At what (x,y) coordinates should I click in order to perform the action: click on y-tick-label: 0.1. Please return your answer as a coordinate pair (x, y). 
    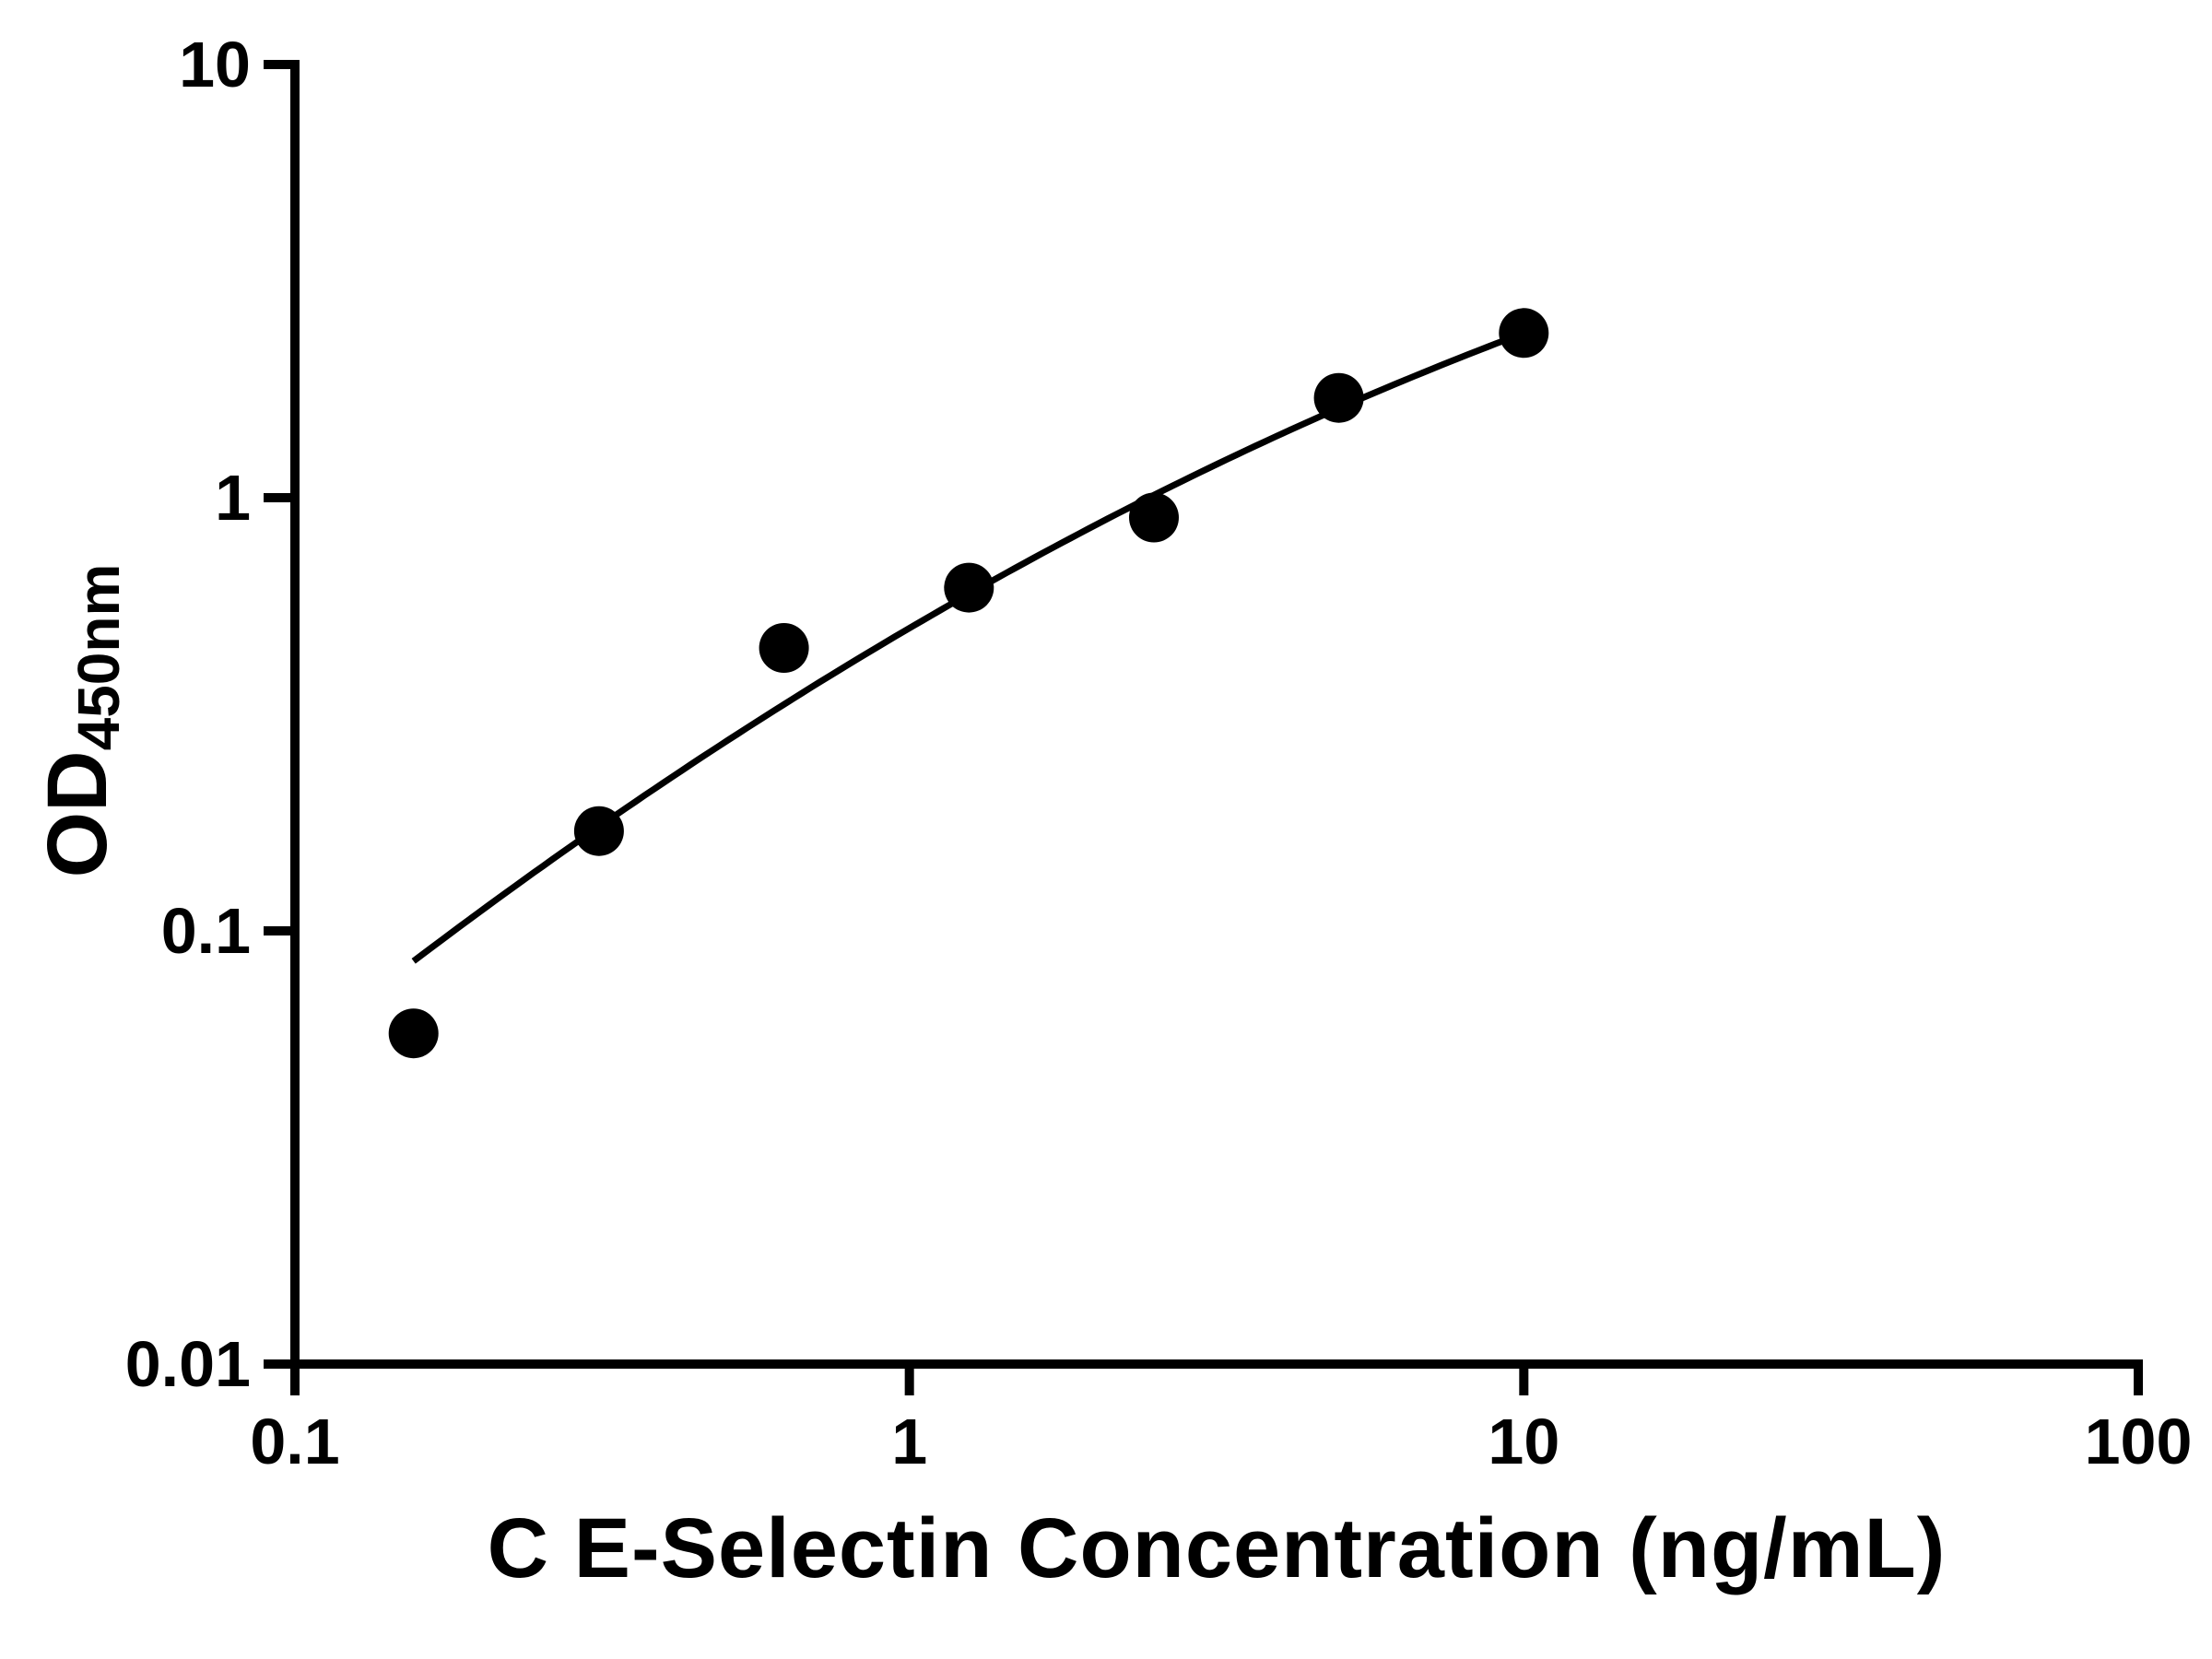
    Looking at the image, I should click on (206, 931).